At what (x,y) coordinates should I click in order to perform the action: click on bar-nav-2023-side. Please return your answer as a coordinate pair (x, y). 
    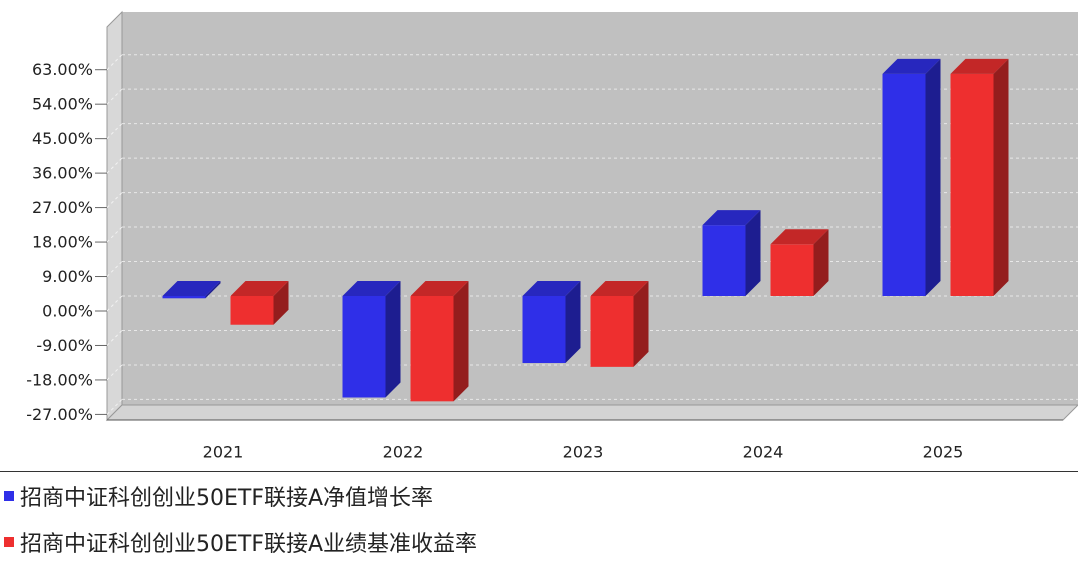
    Looking at the image, I should click on (573, 322).